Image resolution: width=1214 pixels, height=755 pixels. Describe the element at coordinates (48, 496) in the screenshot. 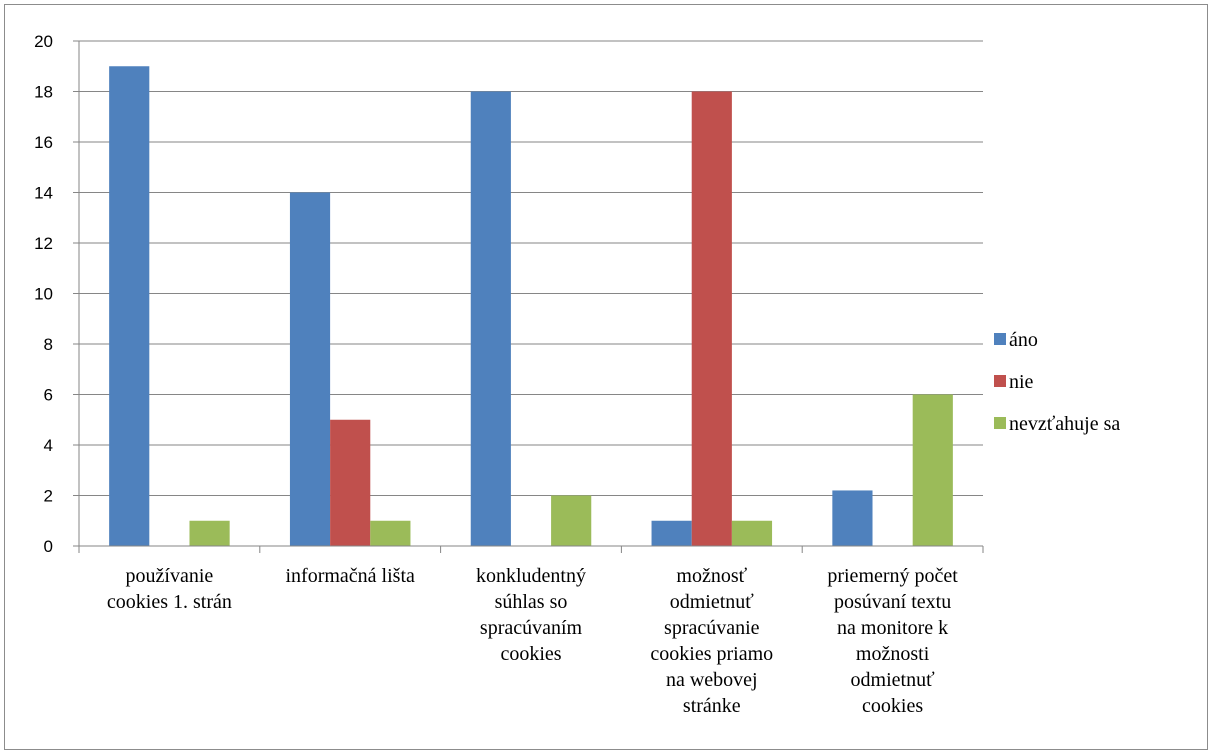

I see `y-tick-label: 2` at that location.